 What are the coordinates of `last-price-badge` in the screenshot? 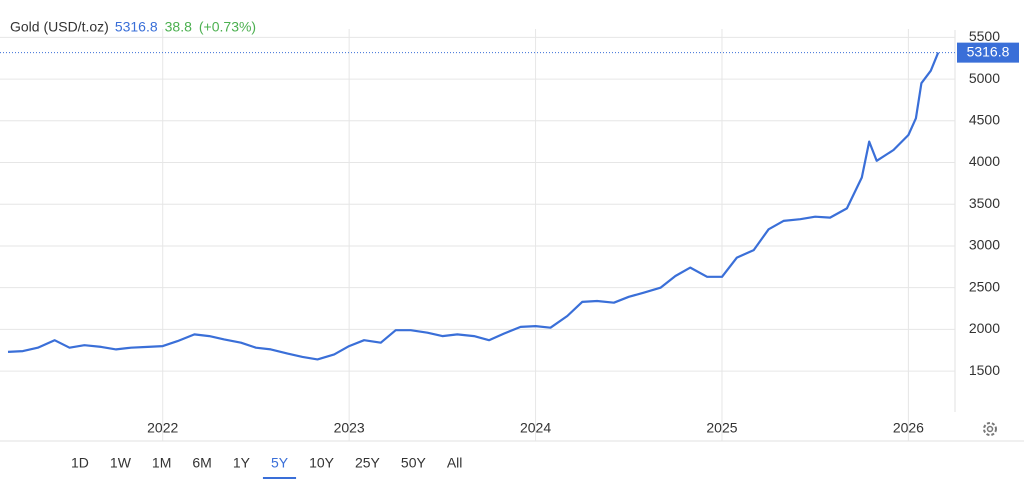 It's located at (988, 52).